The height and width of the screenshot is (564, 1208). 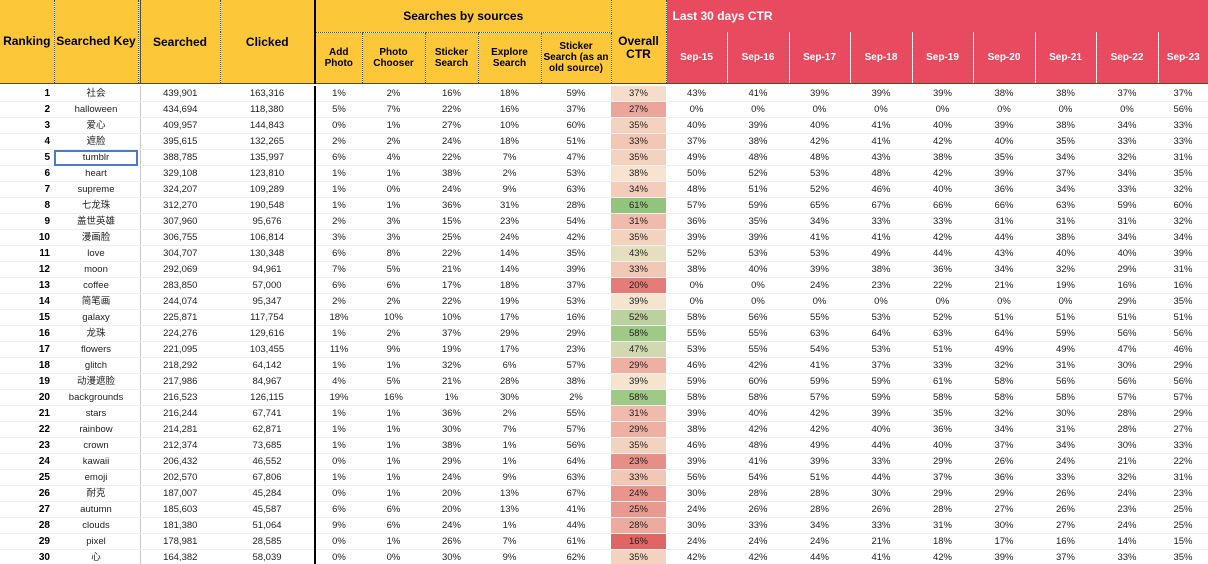 What do you see at coordinates (393, 333) in the screenshot?
I see `cell-source-share: 2%` at bounding box center [393, 333].